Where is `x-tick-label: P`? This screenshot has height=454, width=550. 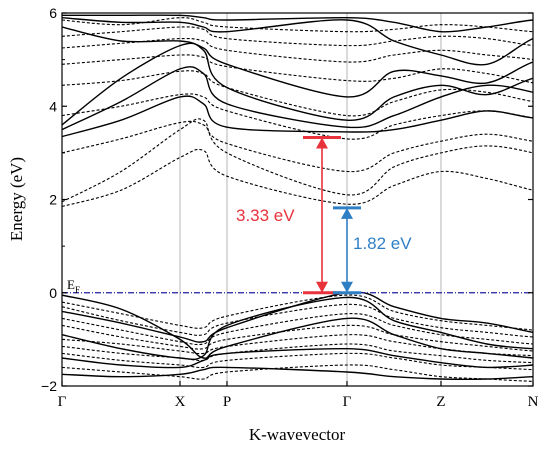
x-tick-label: P is located at coordinates (227, 402).